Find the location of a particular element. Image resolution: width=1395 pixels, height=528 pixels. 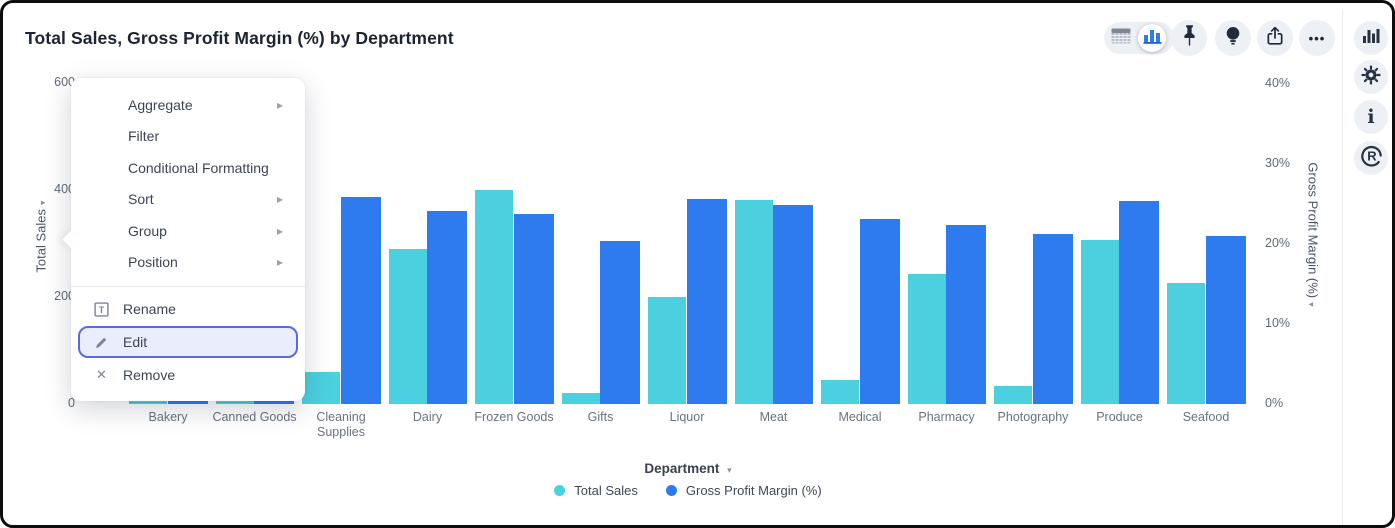

bar-total-sales-dairy is located at coordinates (407, 326).